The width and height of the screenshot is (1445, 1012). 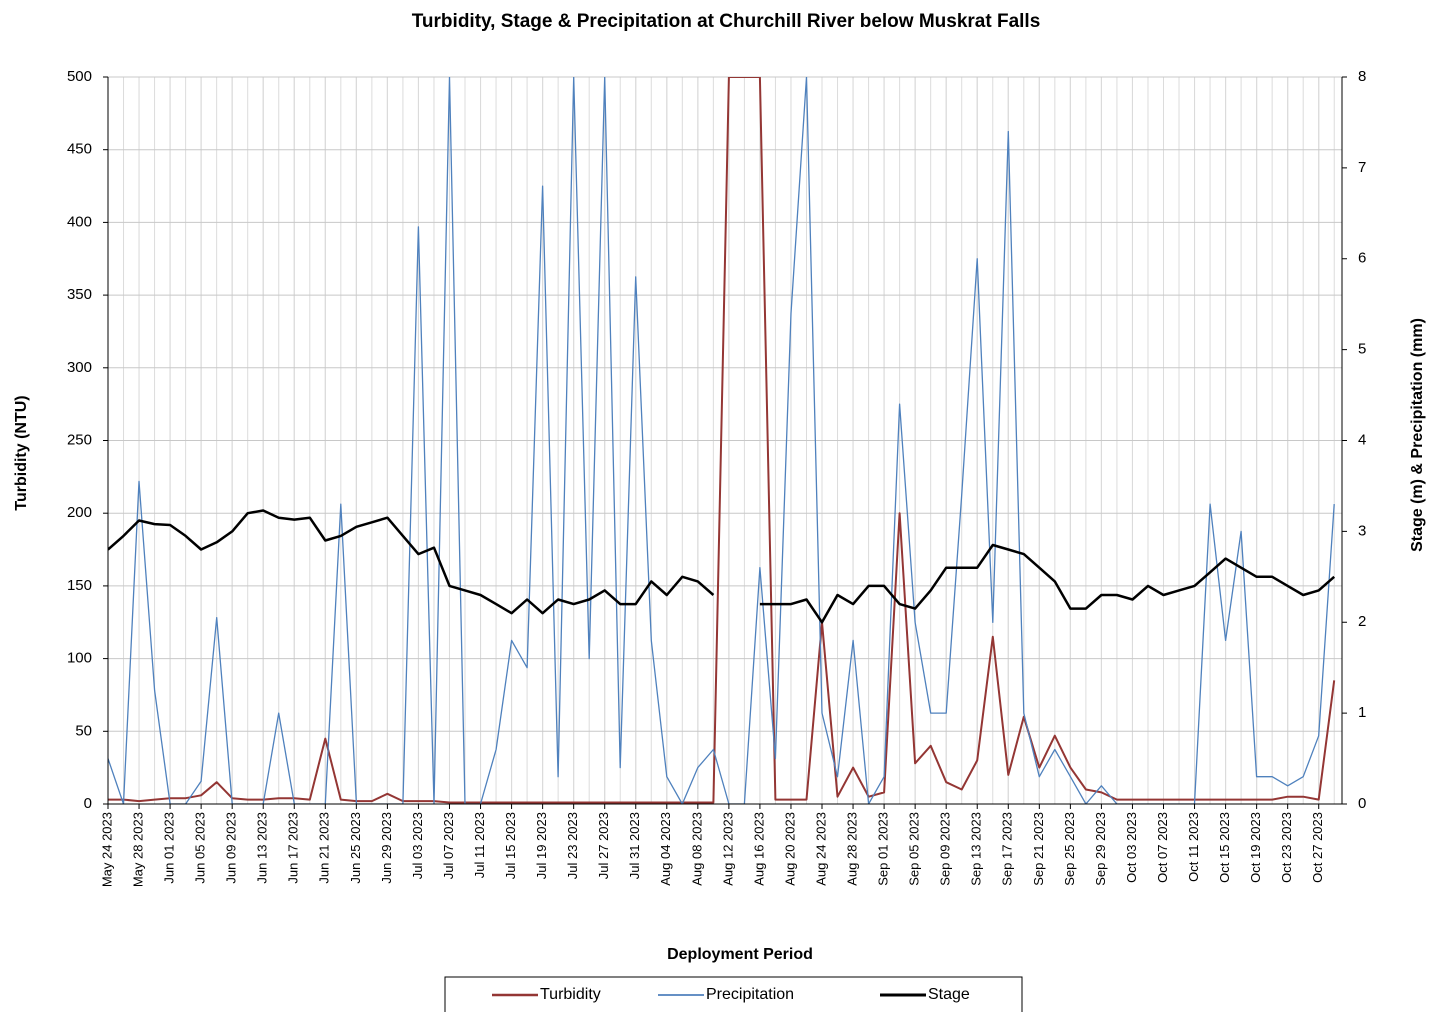 I want to click on legend: Turbidity Precipitation Stage, so click(x=733, y=994).